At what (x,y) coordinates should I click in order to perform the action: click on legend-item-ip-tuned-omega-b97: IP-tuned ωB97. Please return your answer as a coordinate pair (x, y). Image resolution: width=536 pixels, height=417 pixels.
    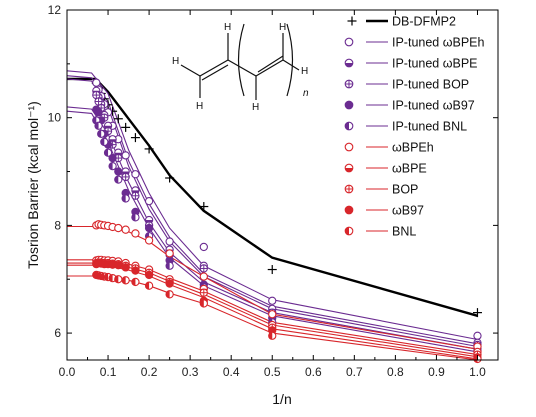
    Looking at the image, I should click on (409, 106).